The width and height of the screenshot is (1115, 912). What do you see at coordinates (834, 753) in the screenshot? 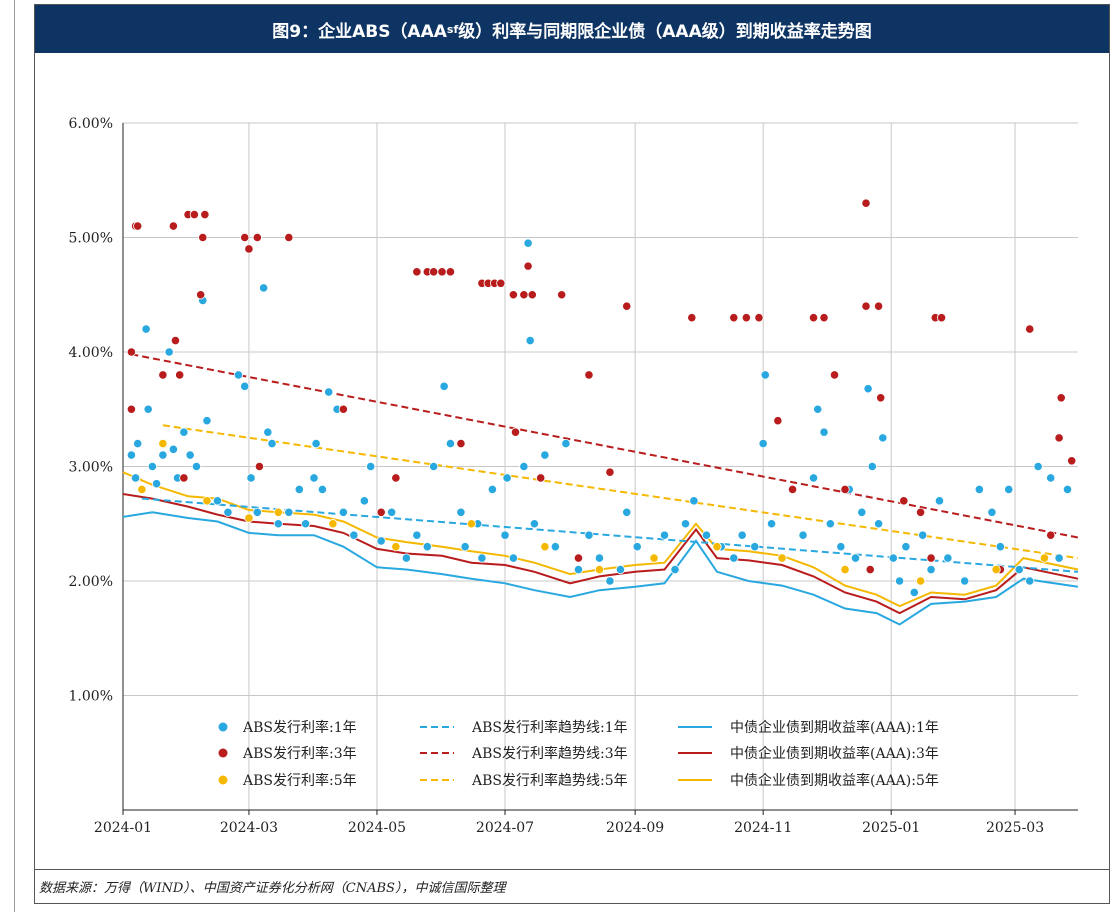
I see `legend-label: 中债企业债到期收益率(AAA):3年` at bounding box center [834, 753].